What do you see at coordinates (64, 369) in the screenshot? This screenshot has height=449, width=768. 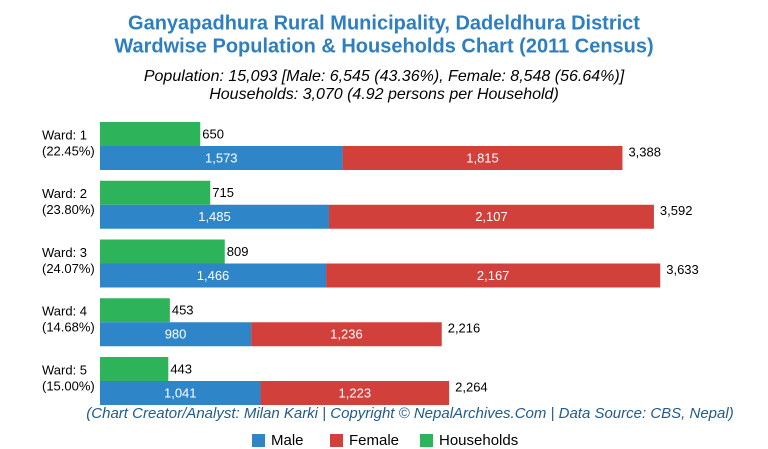 I see `category-label: Ward: 5` at bounding box center [64, 369].